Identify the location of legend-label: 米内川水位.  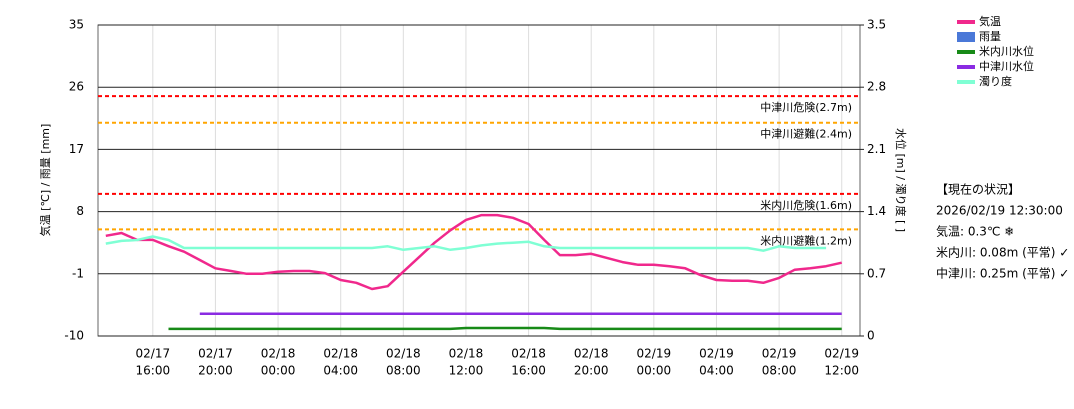
(1006, 51).